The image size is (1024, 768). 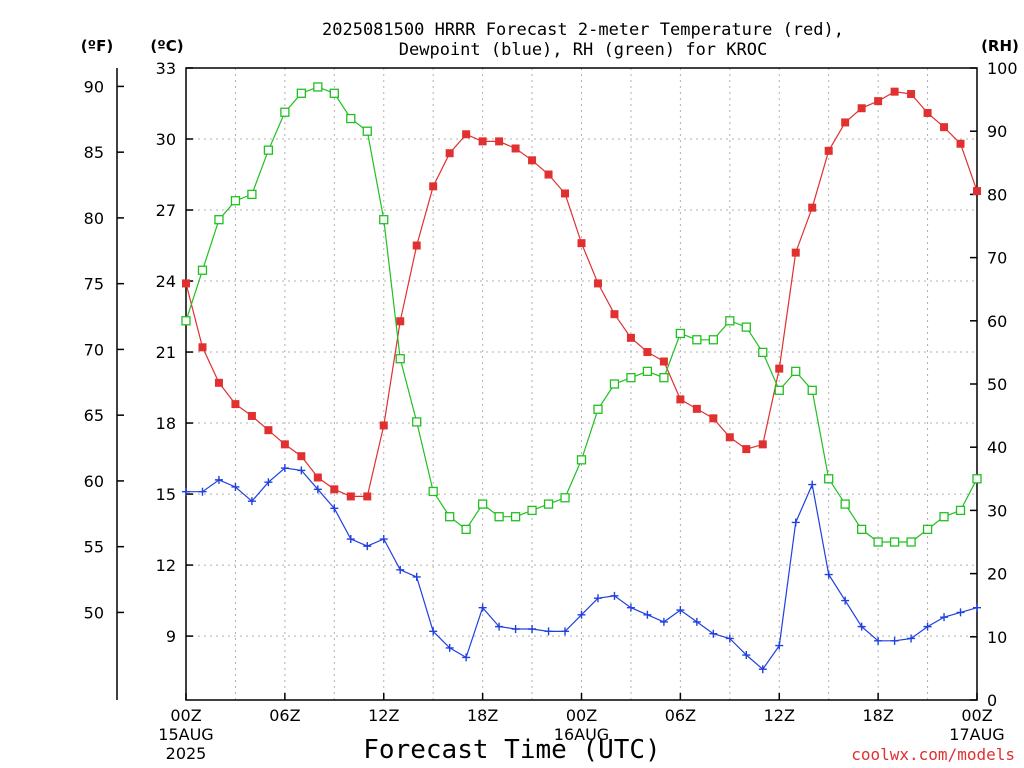 I want to click on rh-tick-label: 50, so click(x=997, y=384).